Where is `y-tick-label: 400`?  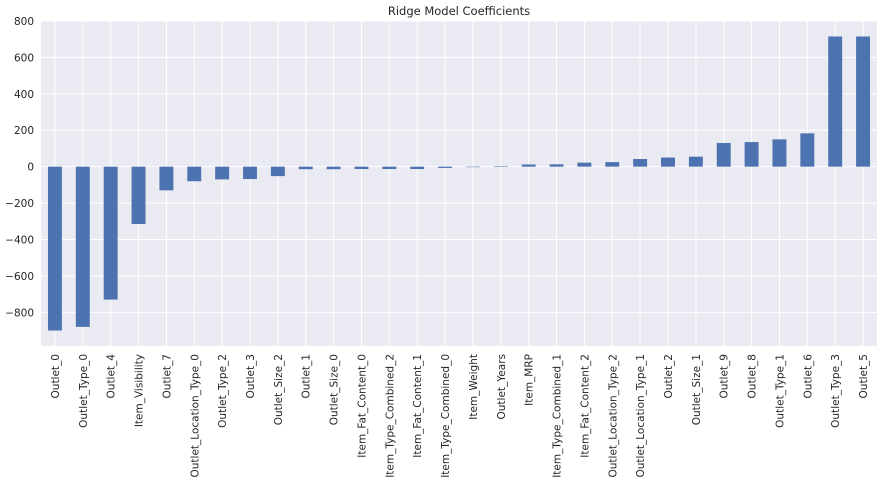
y-tick-label: 400 is located at coordinates (24, 95).